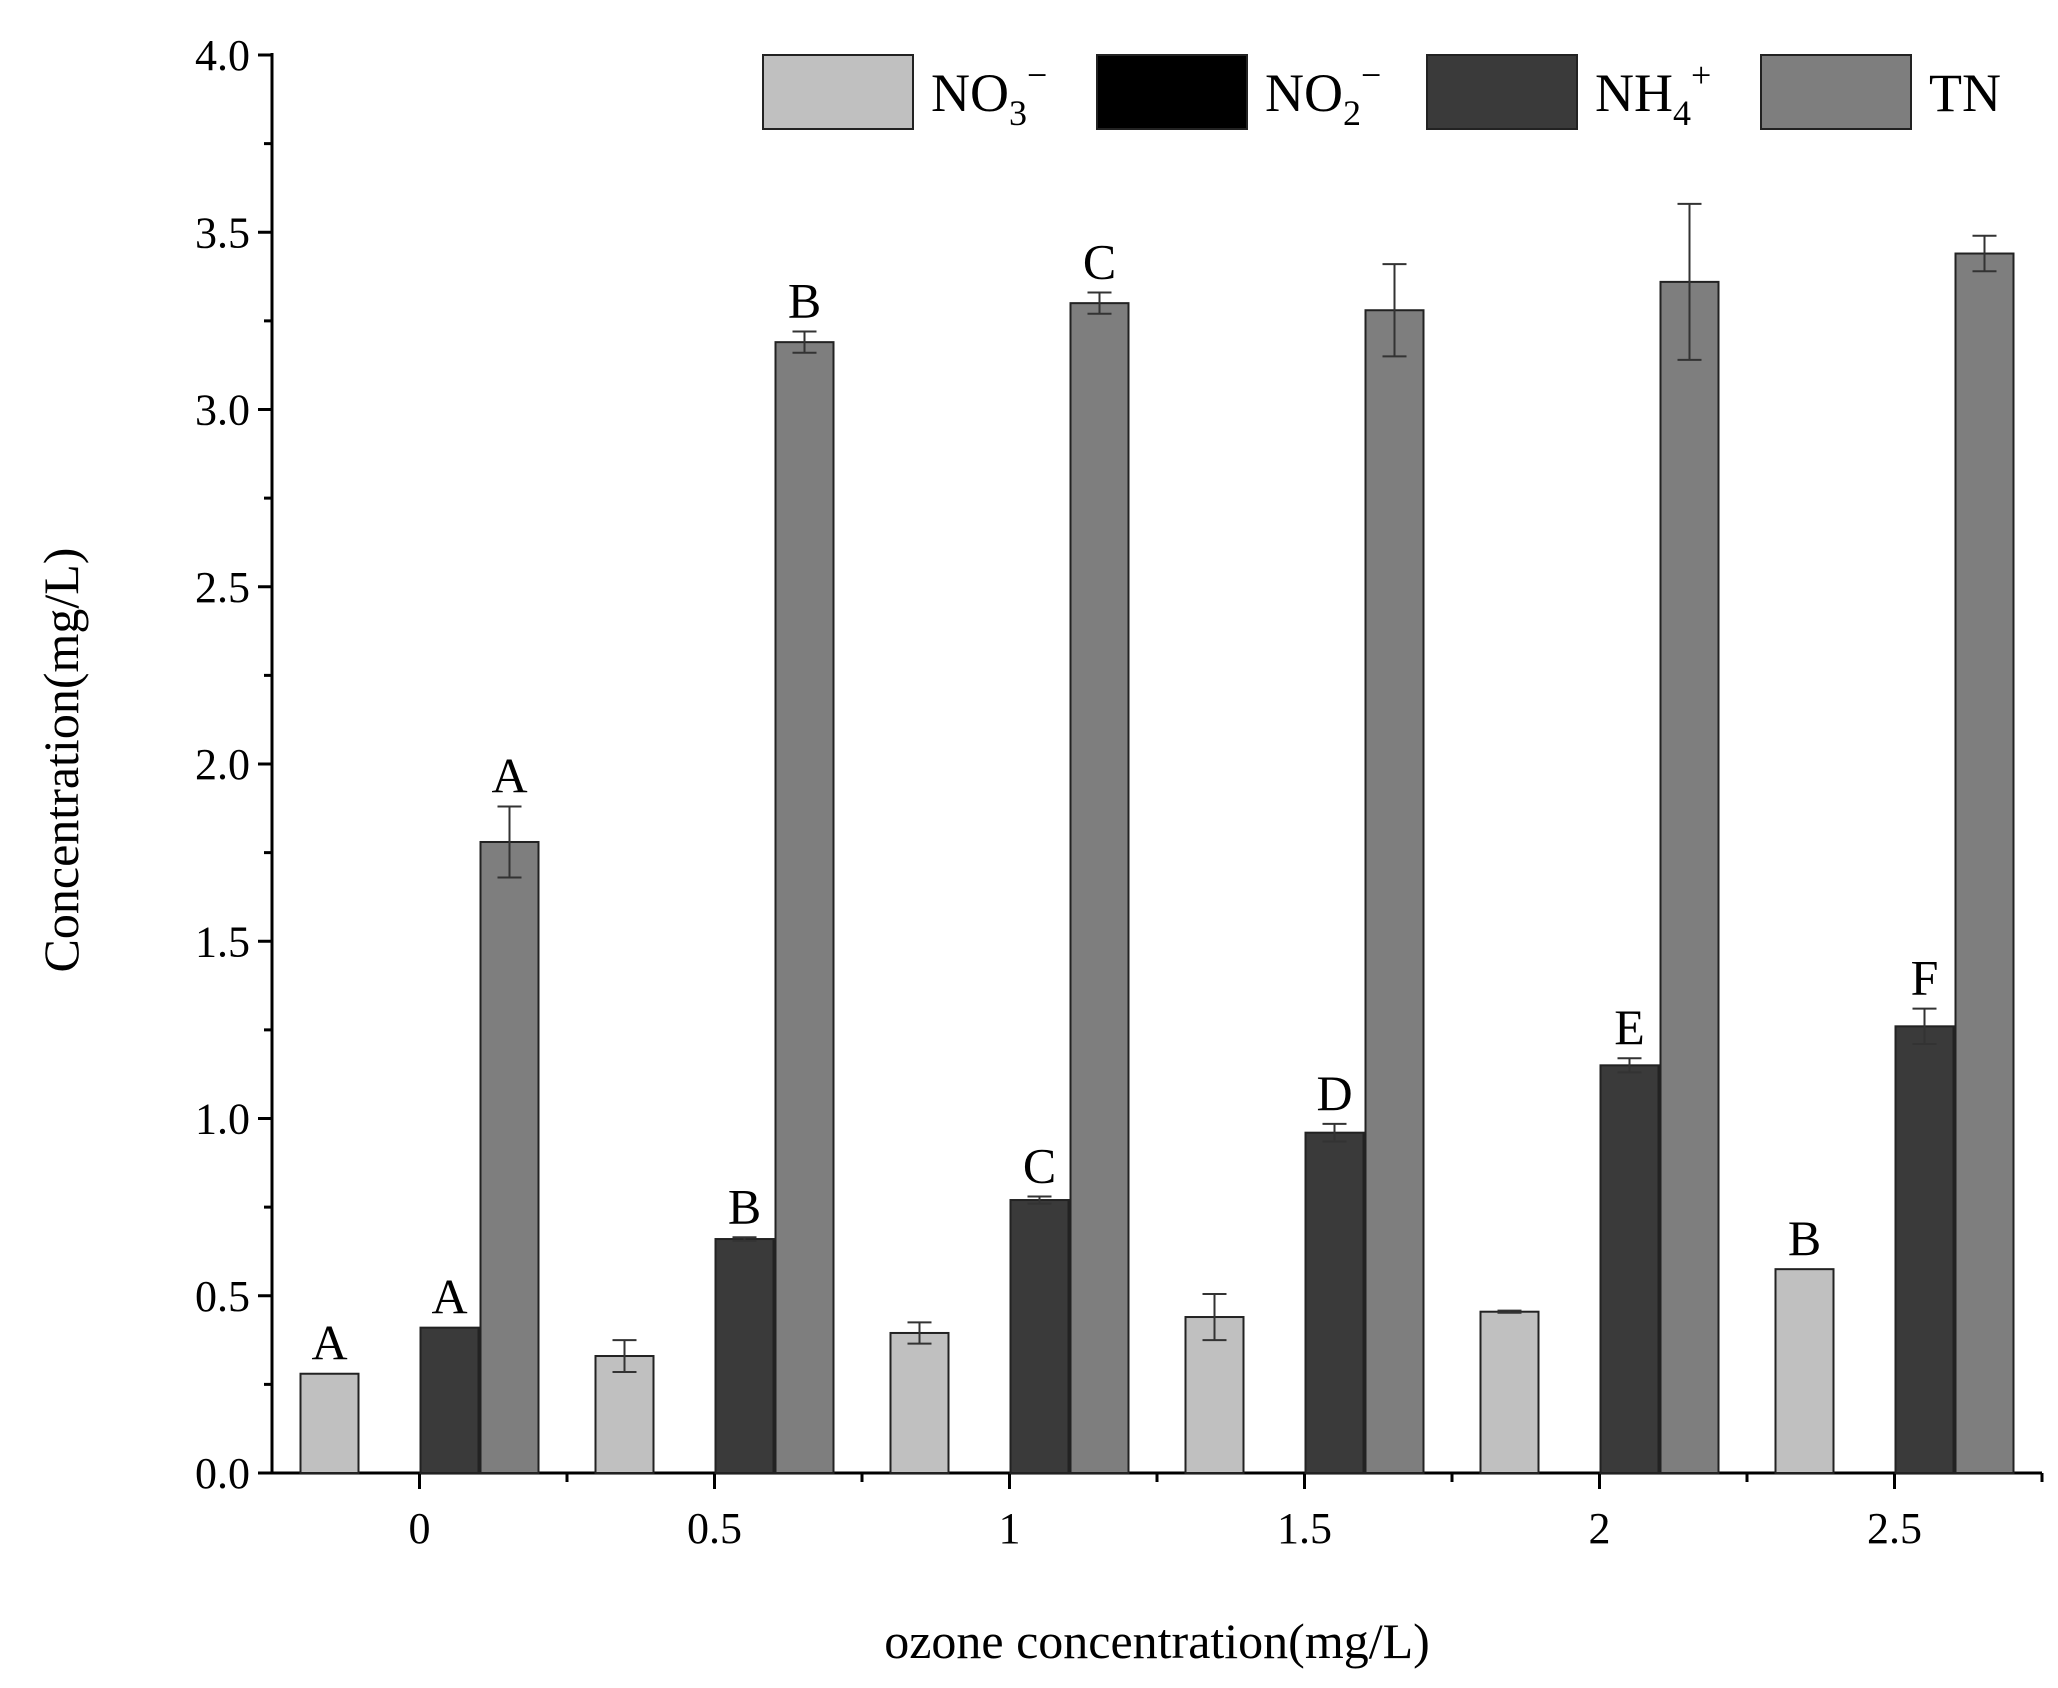 The image size is (2058, 1688). I want to click on x-tick-label: 0, so click(420, 1528).